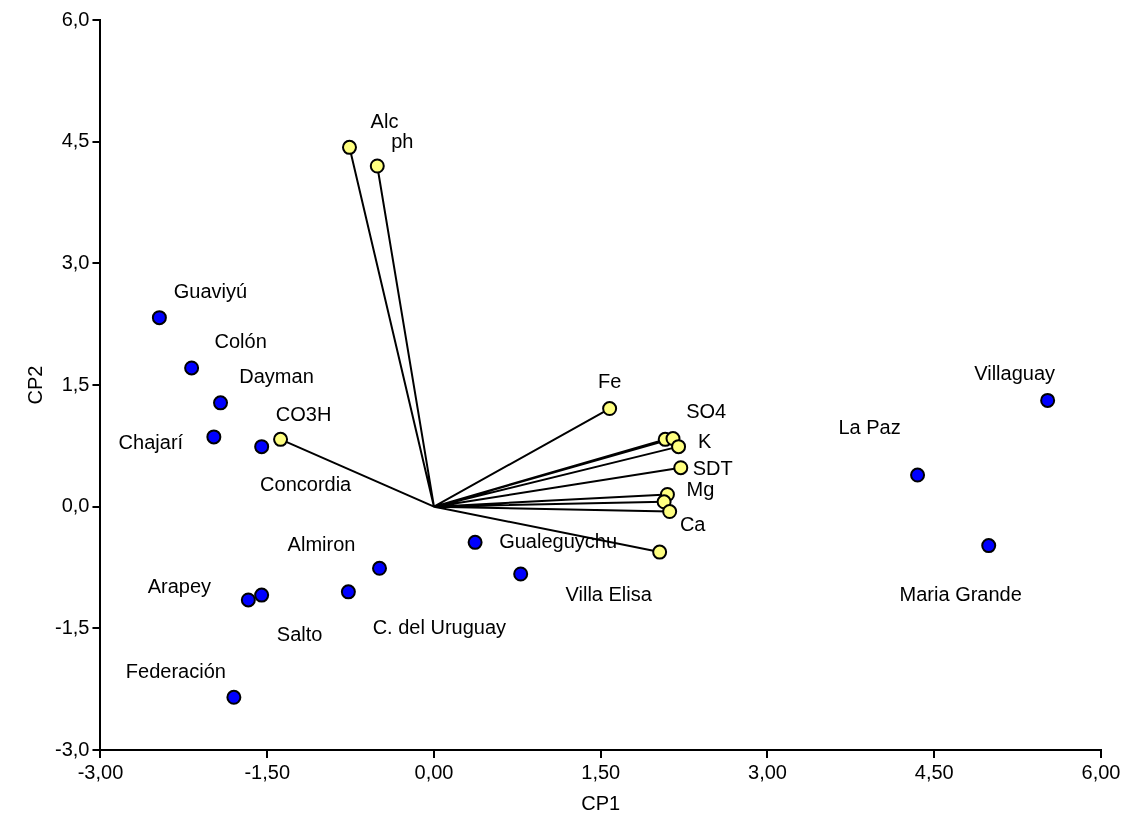 The width and height of the screenshot is (1131, 830). What do you see at coordinates (1015, 372) in the screenshot?
I see `annotation: Villaguay` at bounding box center [1015, 372].